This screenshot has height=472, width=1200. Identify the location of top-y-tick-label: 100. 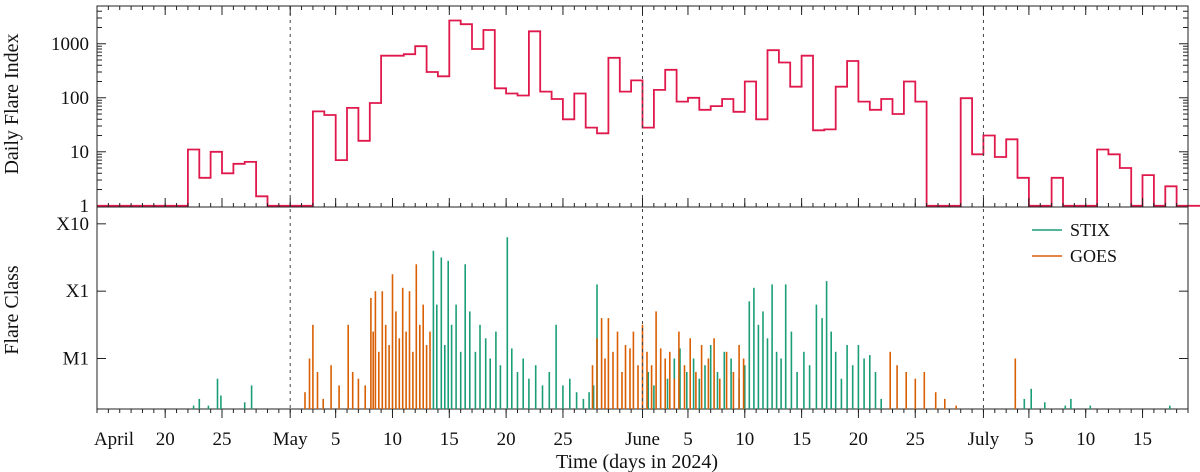
(75, 98).